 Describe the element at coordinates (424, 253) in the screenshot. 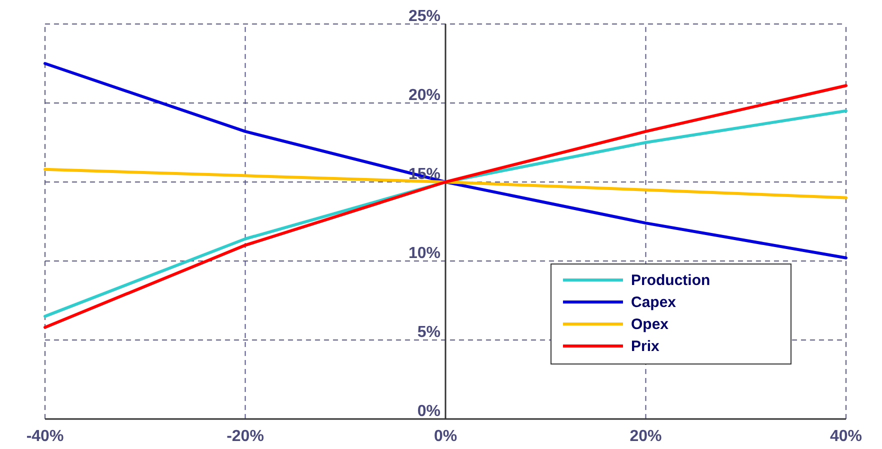

I see `y-tick-label: 10%` at that location.